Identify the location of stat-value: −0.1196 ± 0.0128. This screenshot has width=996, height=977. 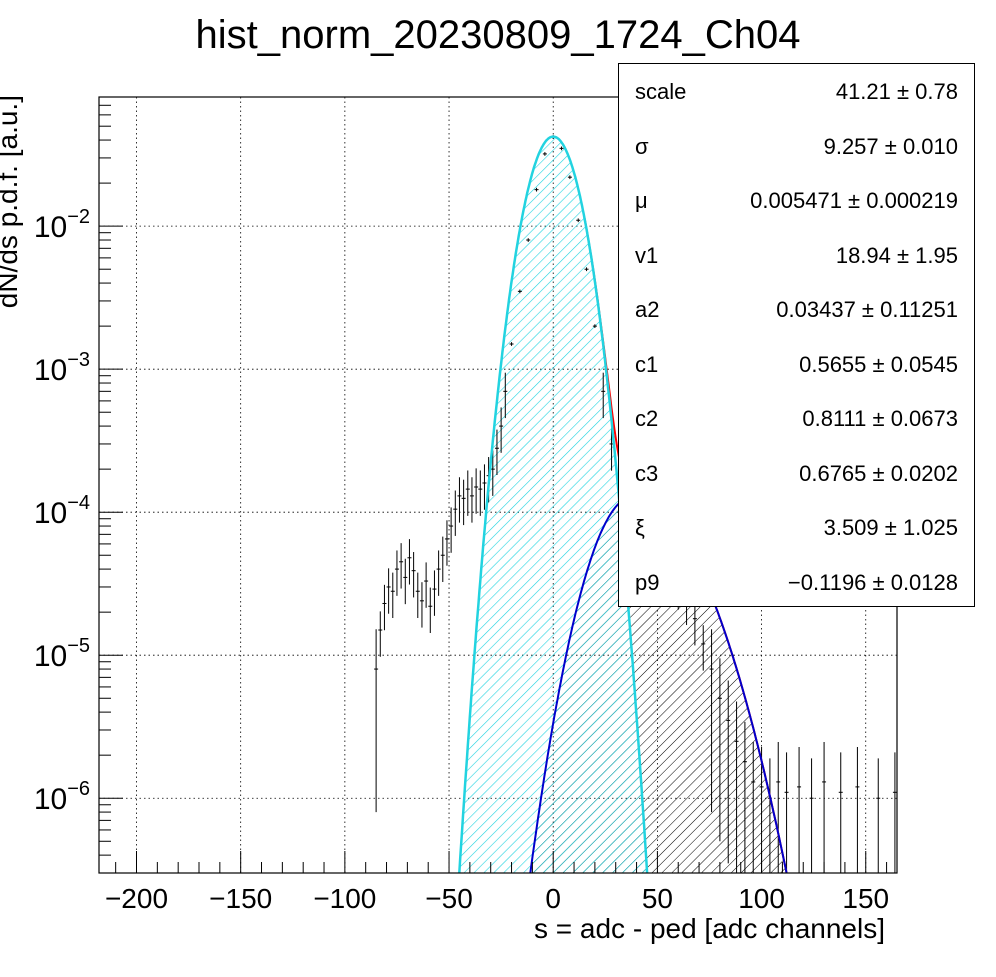
(872, 582).